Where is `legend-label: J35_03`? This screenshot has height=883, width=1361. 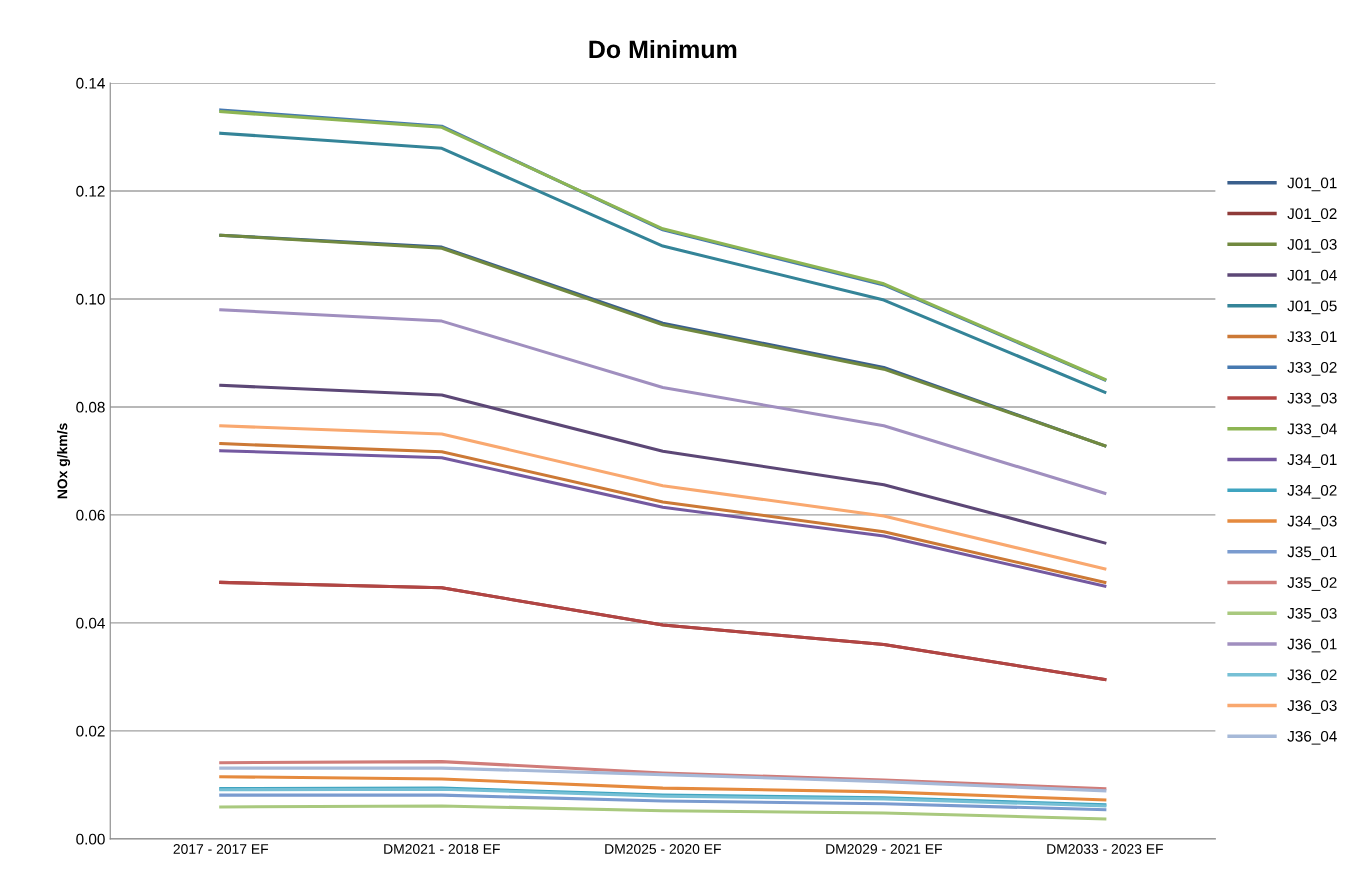
legend-label: J35_03 is located at coordinates (1312, 614).